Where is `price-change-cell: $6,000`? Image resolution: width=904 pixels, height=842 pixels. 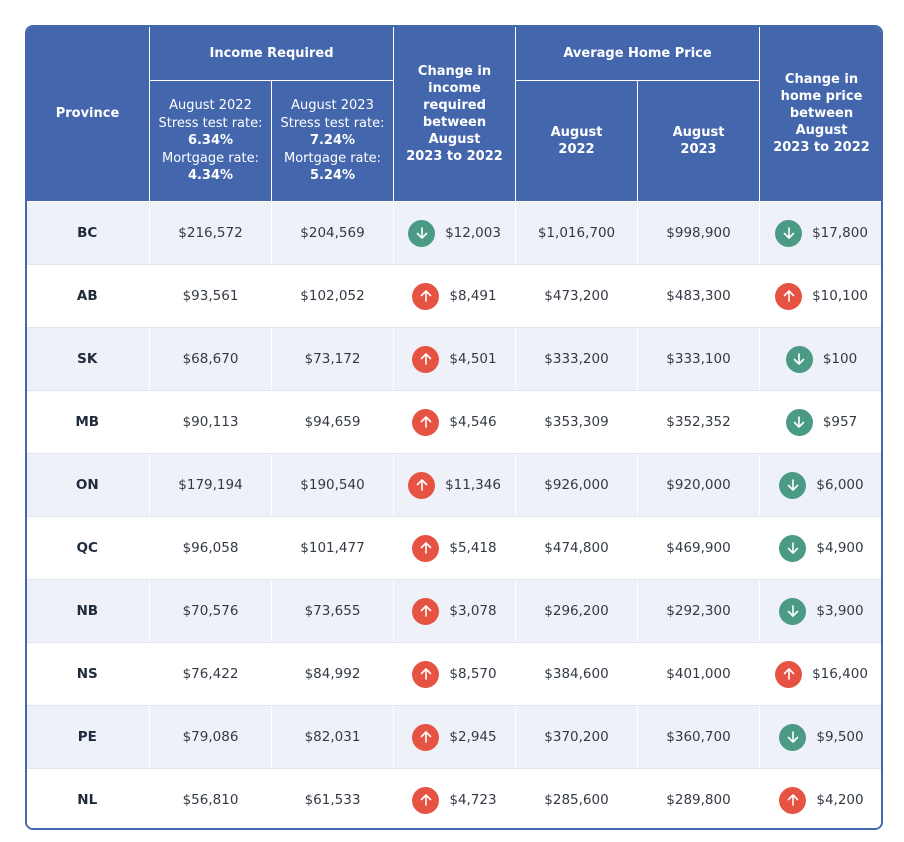 price-change-cell: $6,000 is located at coordinates (820, 485).